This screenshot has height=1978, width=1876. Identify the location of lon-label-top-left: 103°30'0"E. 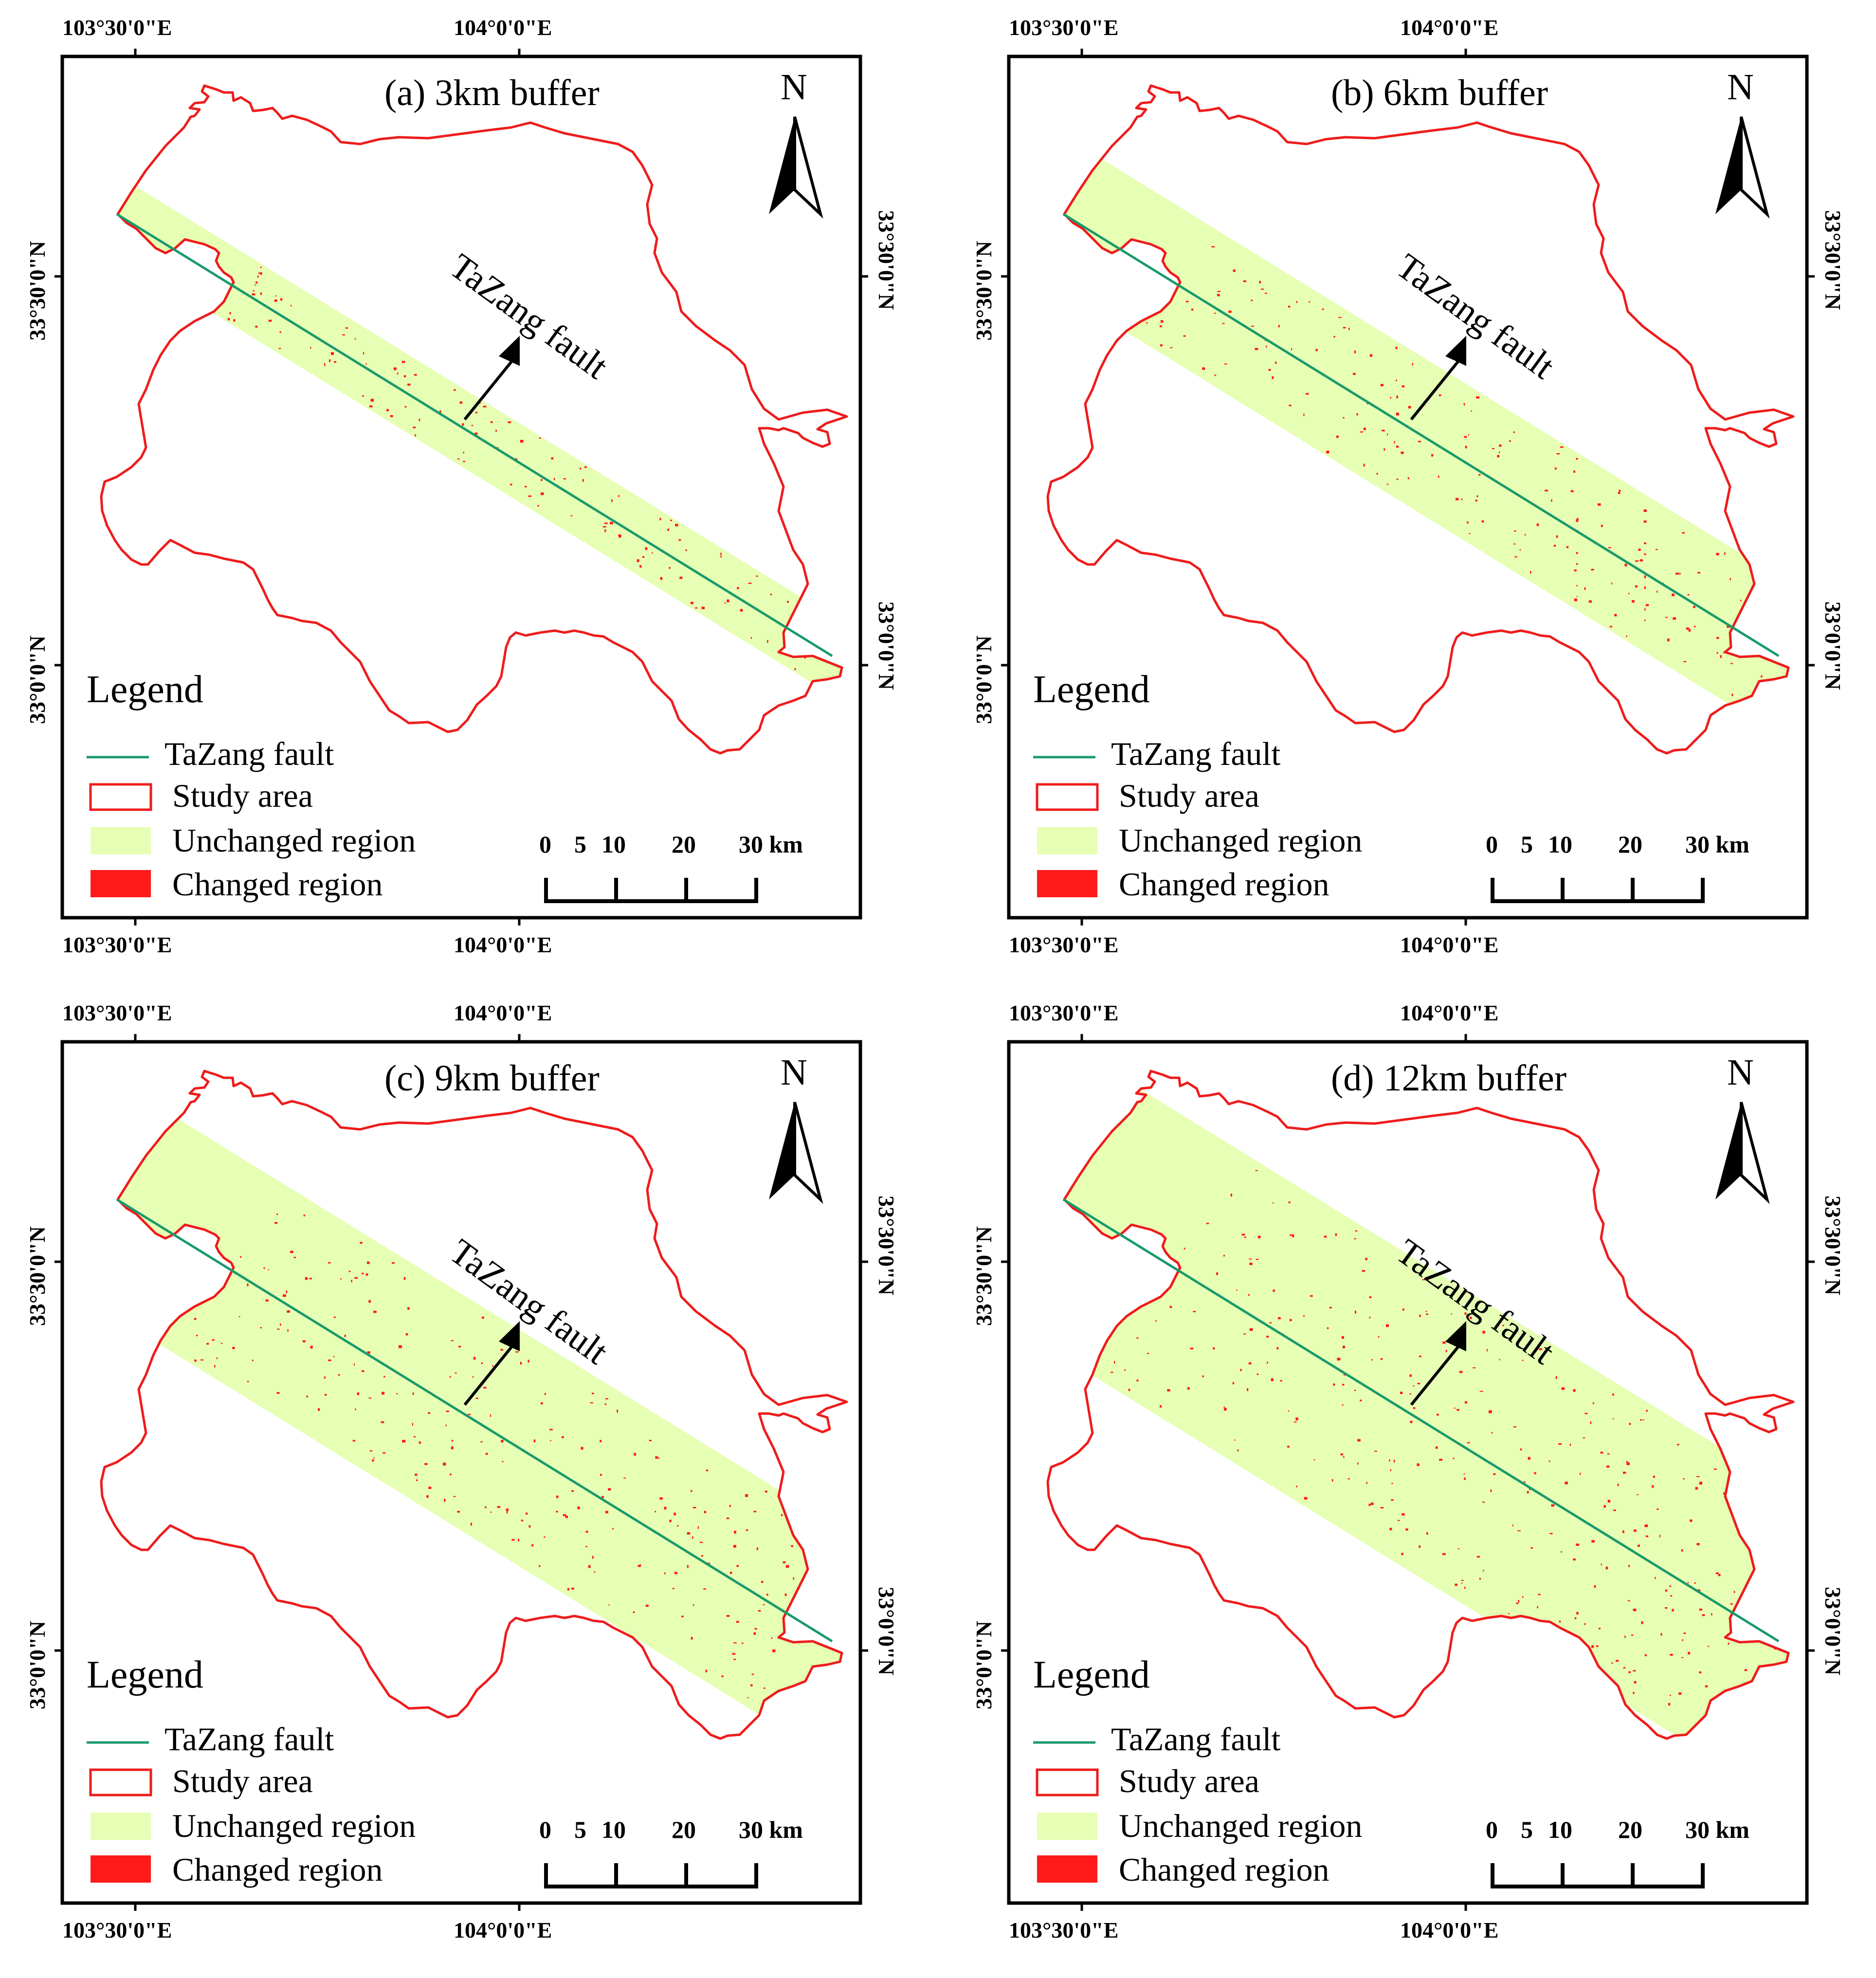
(1064, 1013).